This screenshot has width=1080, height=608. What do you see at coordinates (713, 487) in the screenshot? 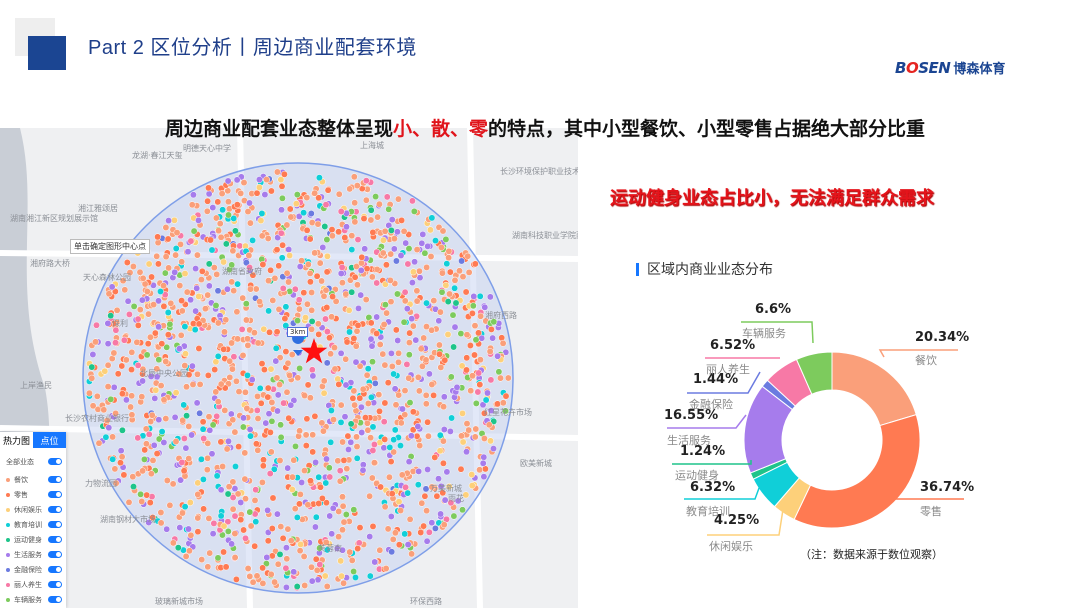
I see `slice-value-label: 6.32%` at bounding box center [713, 487].